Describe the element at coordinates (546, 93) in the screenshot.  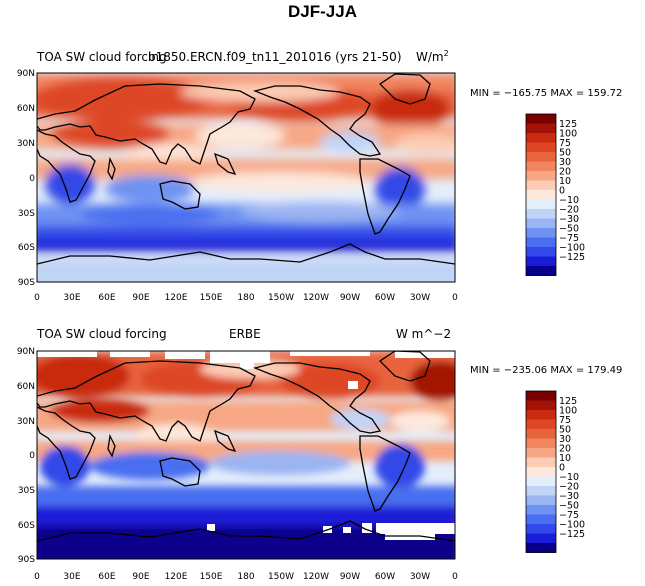
I see `panel-1-stats: MIN = −165.75 MAX = 159.72` at that location.